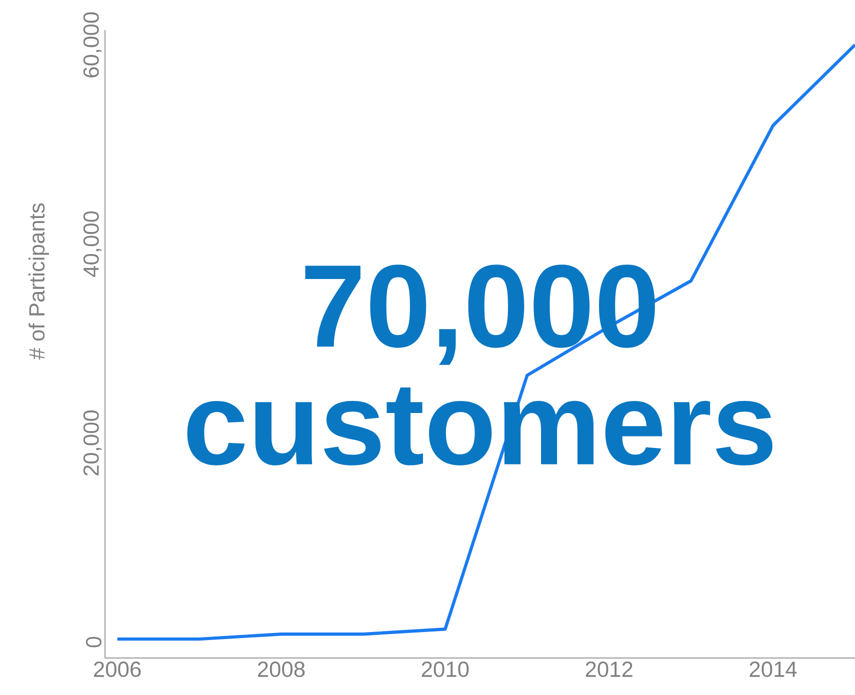 The image size is (855, 695). What do you see at coordinates (92, 244) in the screenshot?
I see `y-tick-label: 40,000` at bounding box center [92, 244].